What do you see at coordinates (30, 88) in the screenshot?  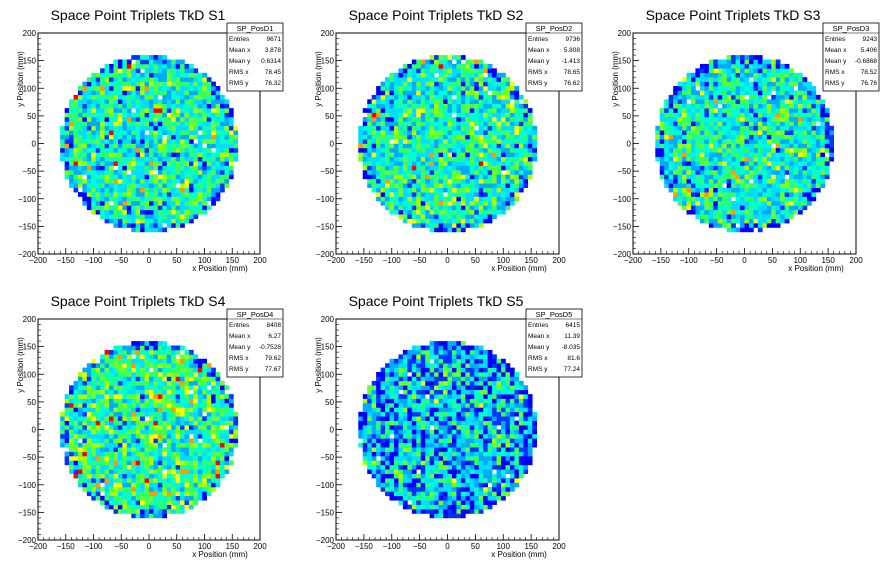 I see `y-tick-label: 100` at bounding box center [30, 88].